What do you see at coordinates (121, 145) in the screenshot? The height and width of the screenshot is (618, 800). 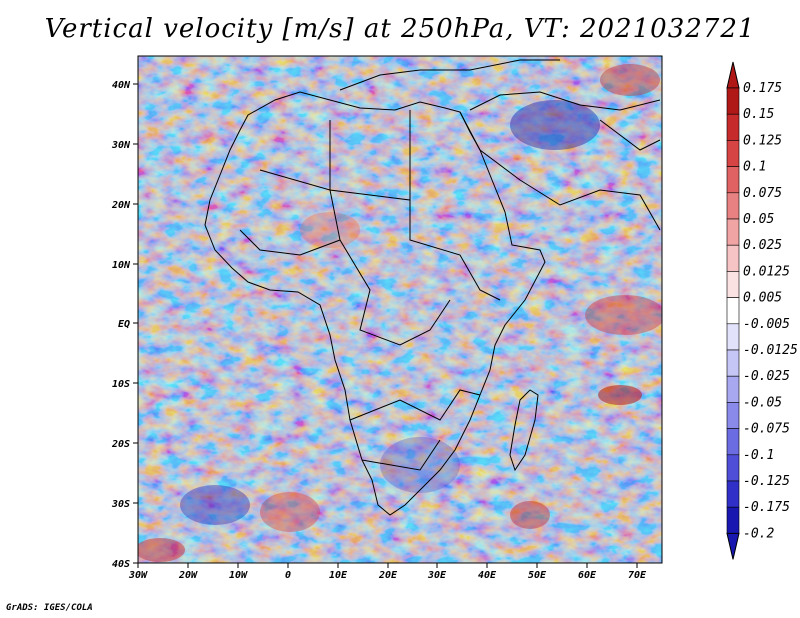 I see `lat-label: 30N` at bounding box center [121, 145].